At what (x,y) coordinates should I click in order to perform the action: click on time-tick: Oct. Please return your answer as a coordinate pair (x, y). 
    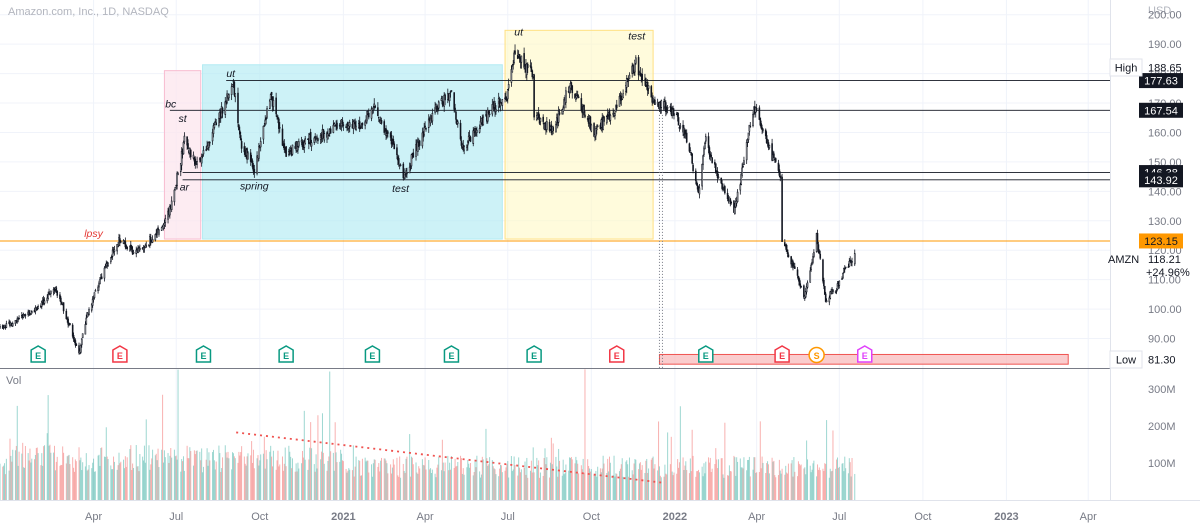
    Looking at the image, I should click on (591, 517).